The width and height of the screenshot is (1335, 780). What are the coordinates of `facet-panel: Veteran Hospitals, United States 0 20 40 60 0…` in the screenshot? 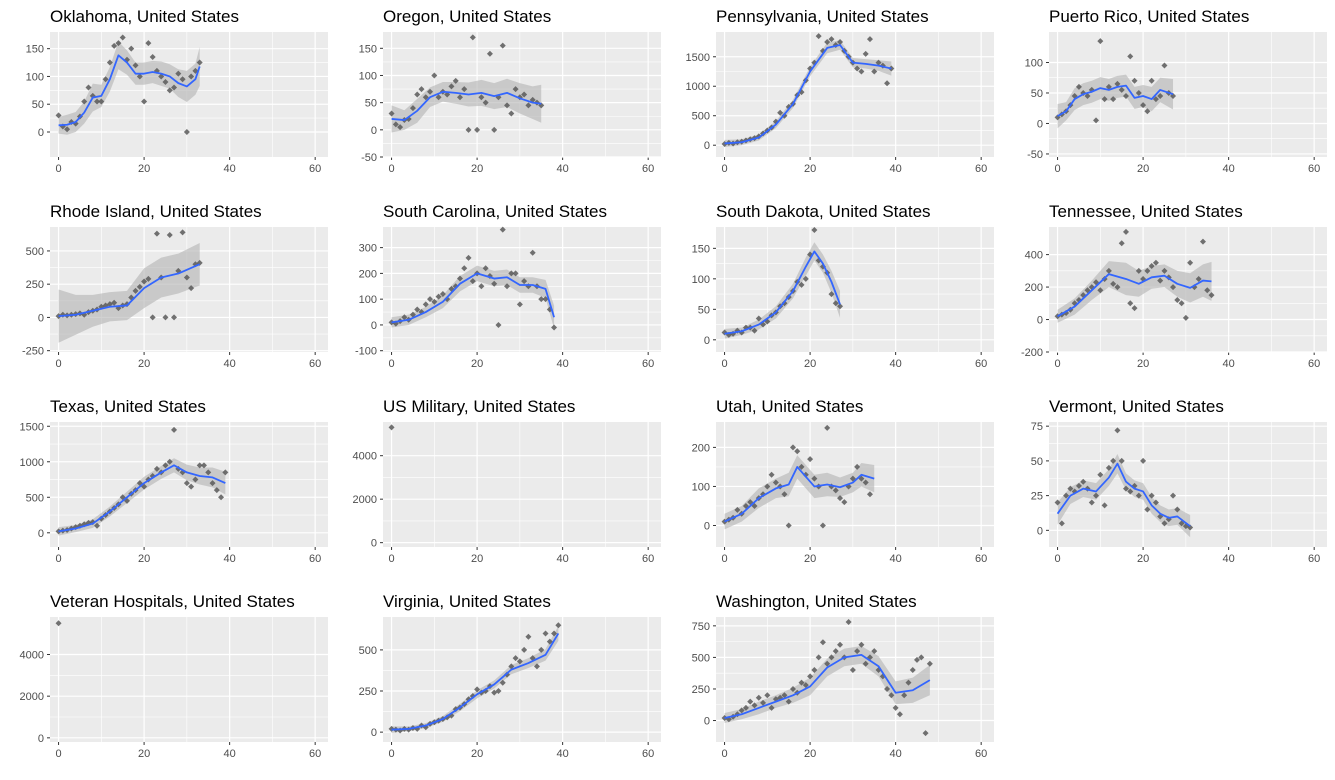 It's located at (168, 682).